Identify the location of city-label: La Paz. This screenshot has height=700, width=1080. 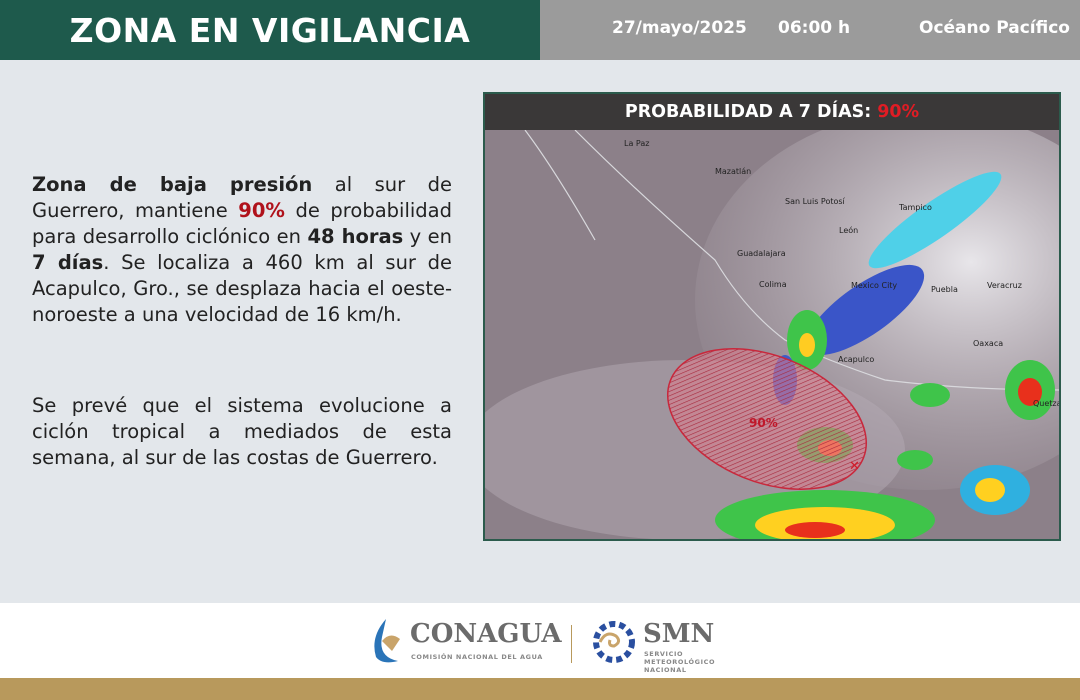
(636, 143).